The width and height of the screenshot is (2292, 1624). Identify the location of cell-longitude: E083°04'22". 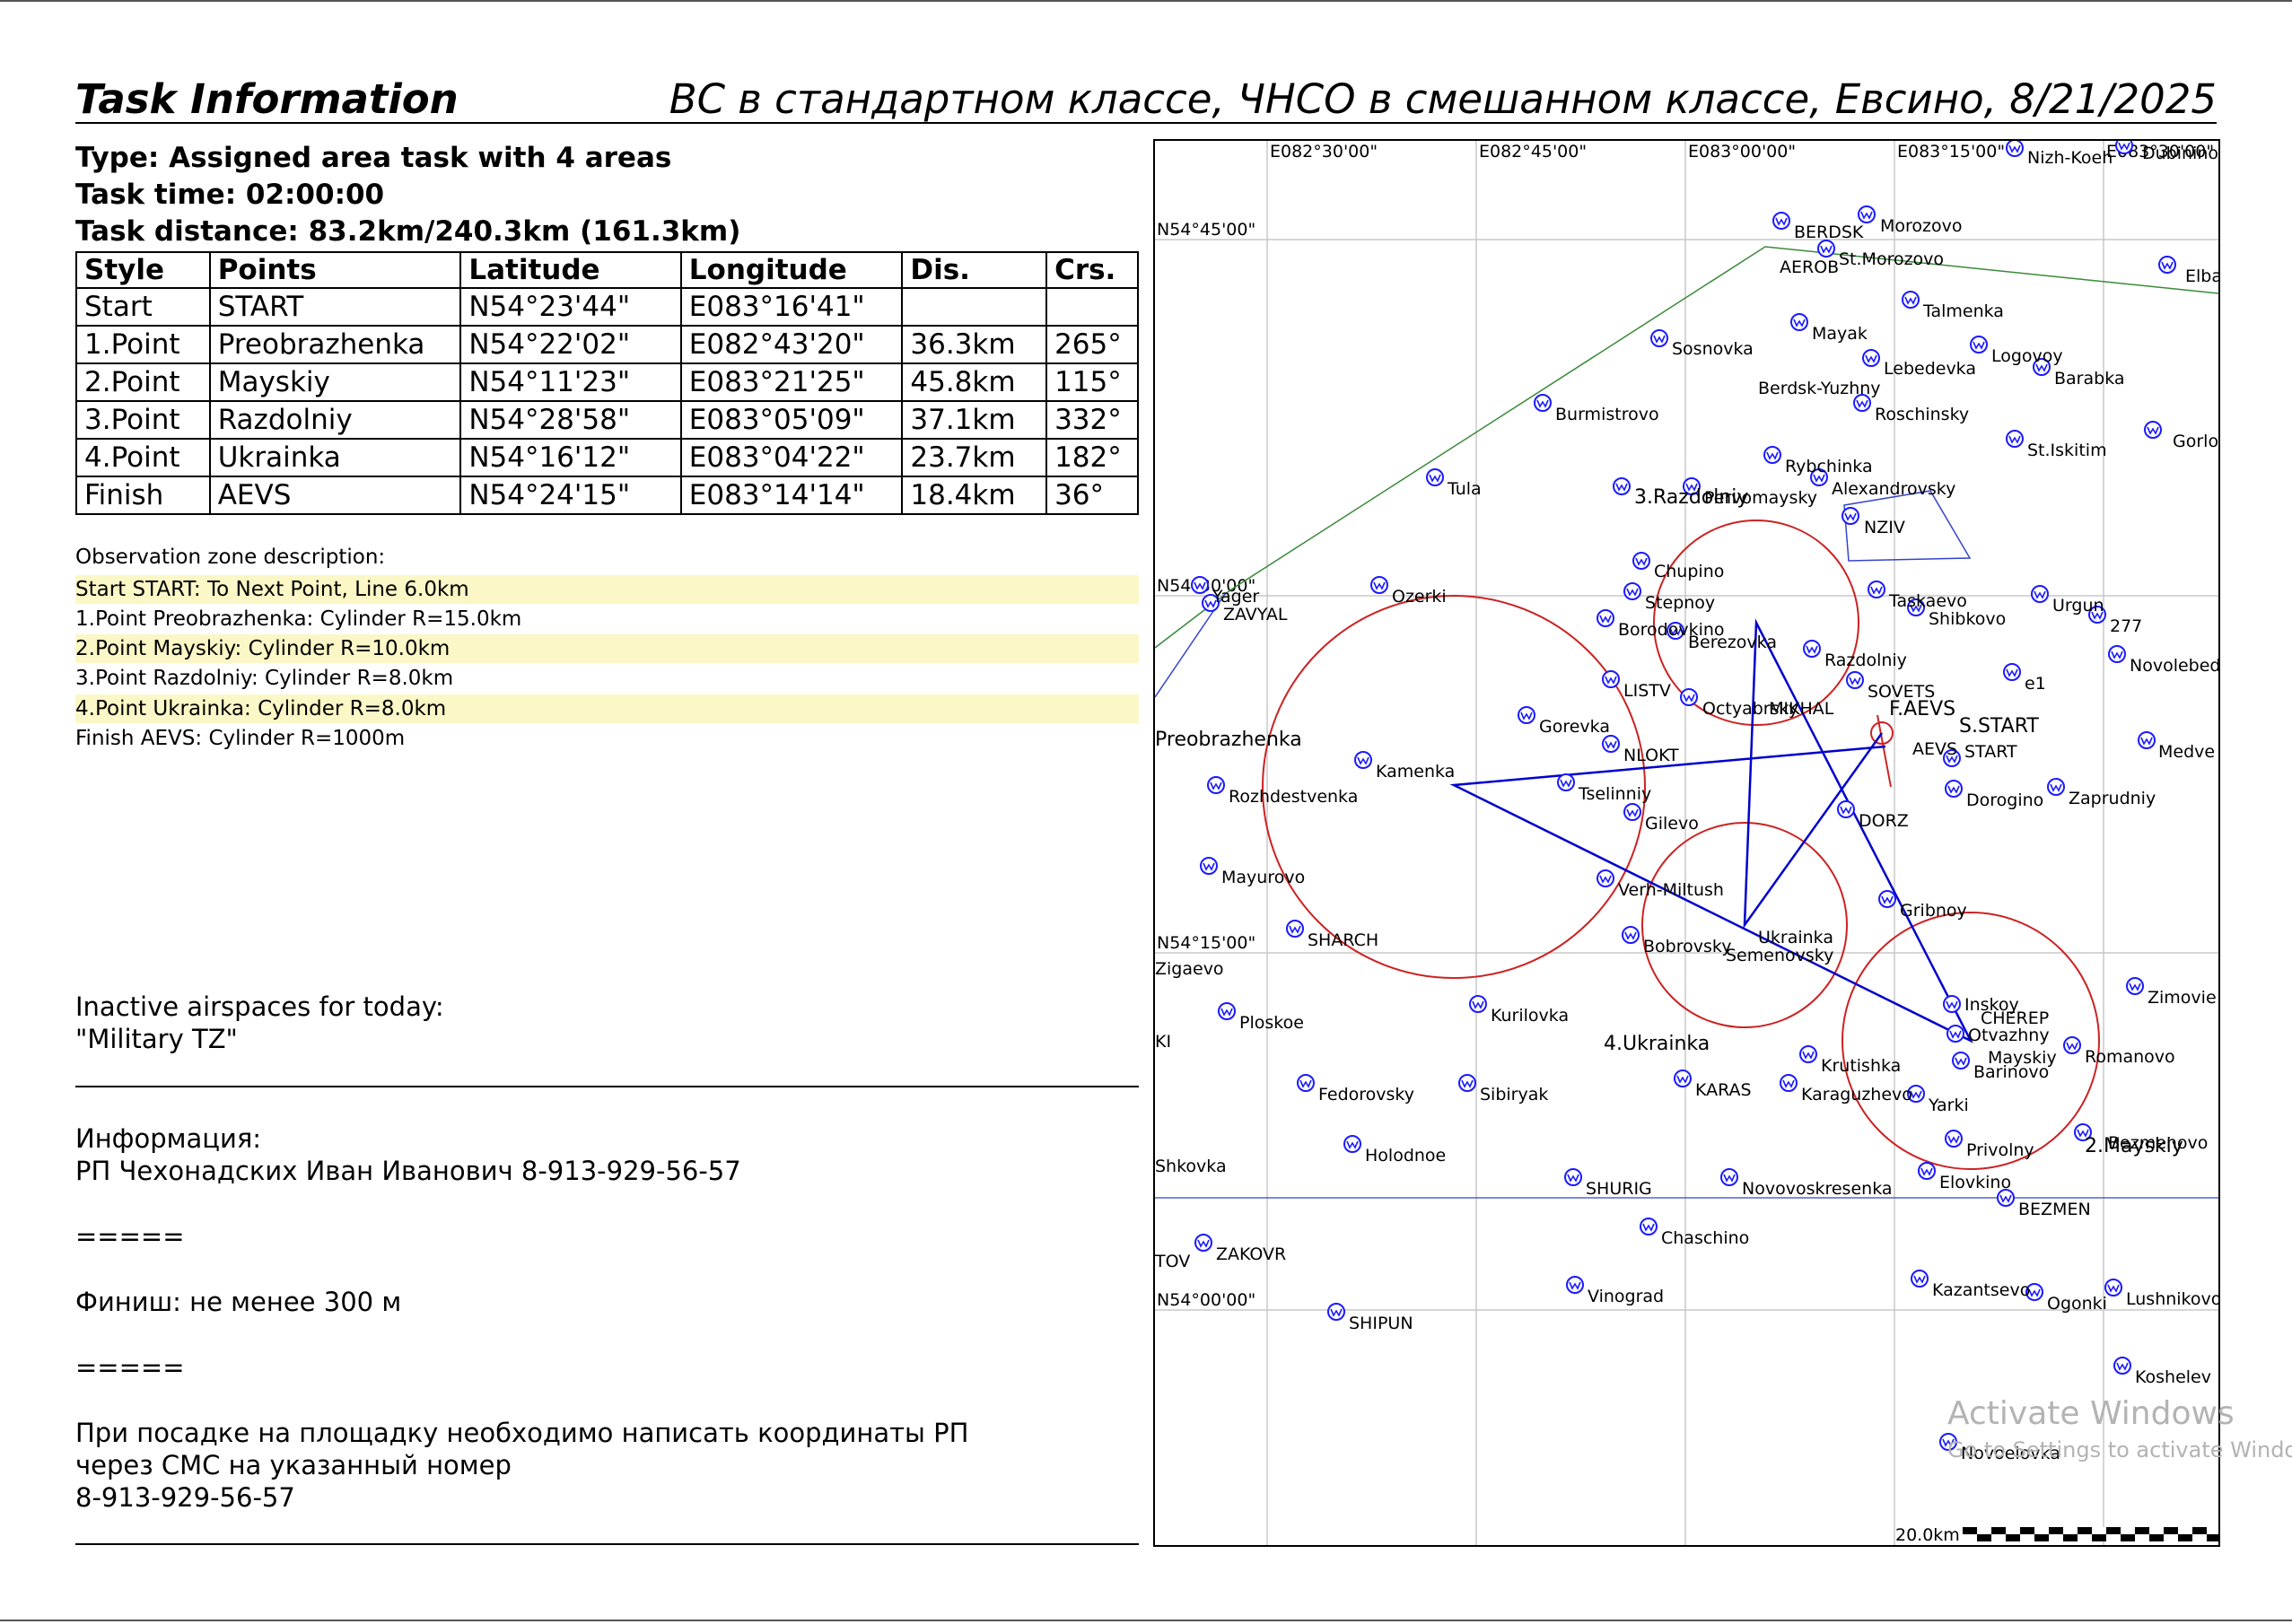
(791, 457).